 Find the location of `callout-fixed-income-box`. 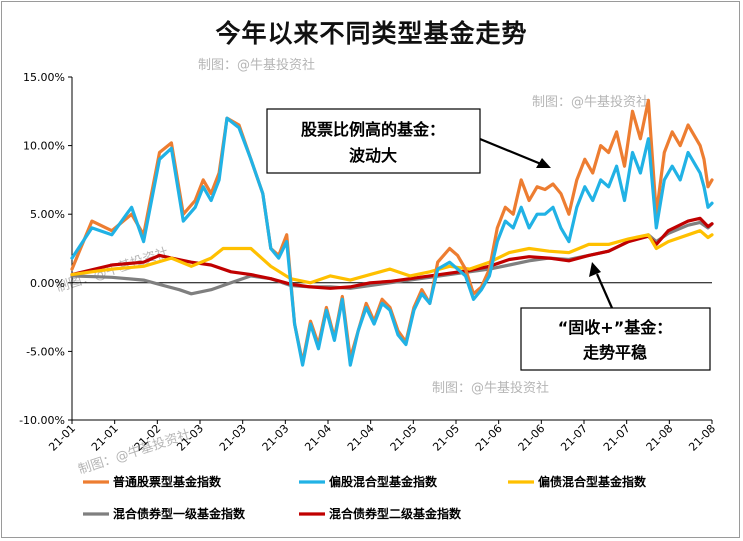

callout-fixed-income-box is located at coordinates (615, 339).